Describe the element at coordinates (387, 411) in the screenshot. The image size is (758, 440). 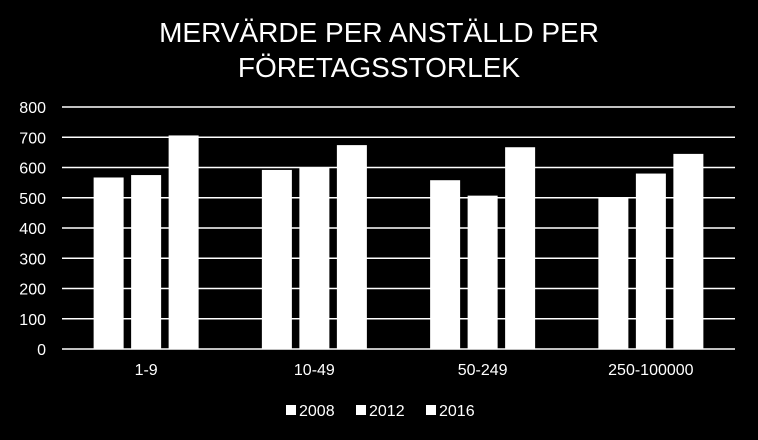
I see `legend-label: 2012` at that location.